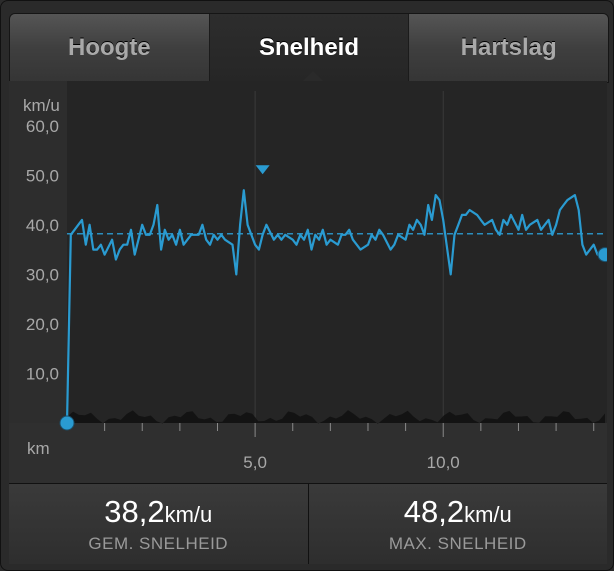  What do you see at coordinates (42, 225) in the screenshot?
I see `y-tick-label: 40,0` at bounding box center [42, 225].